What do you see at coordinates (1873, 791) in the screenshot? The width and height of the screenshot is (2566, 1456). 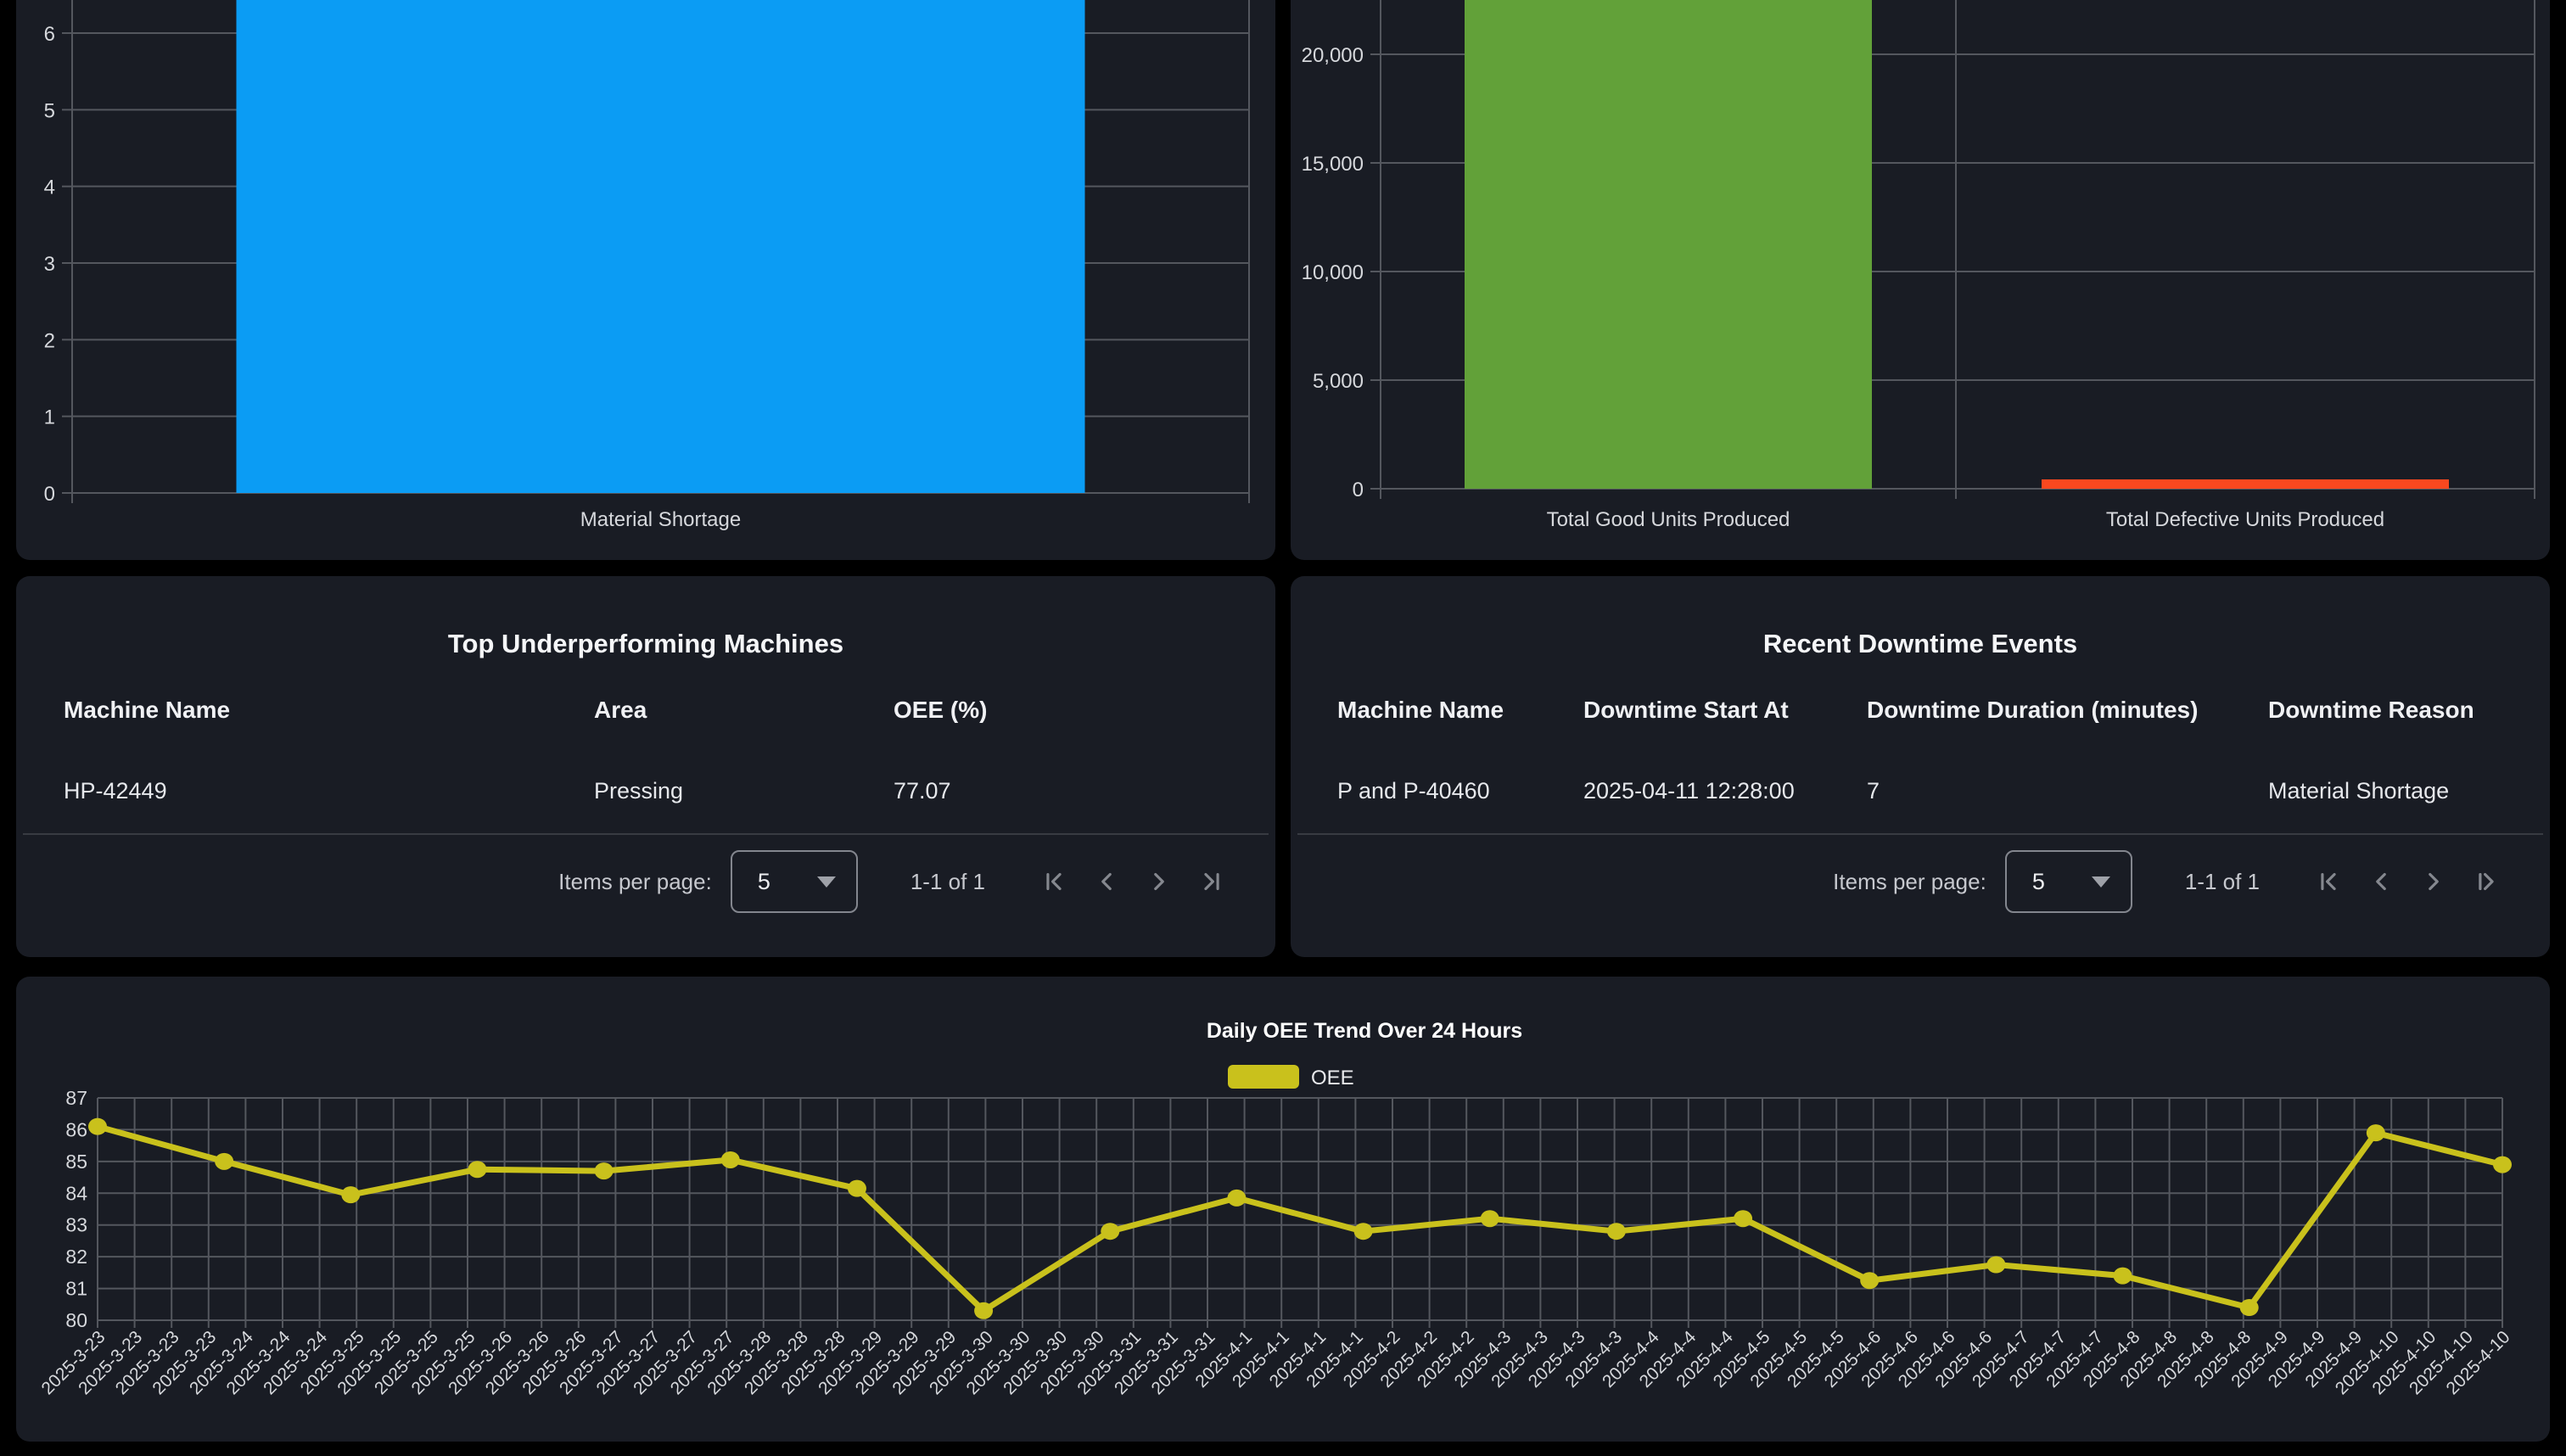 I see `cell-downtime-duration: 7` at bounding box center [1873, 791].